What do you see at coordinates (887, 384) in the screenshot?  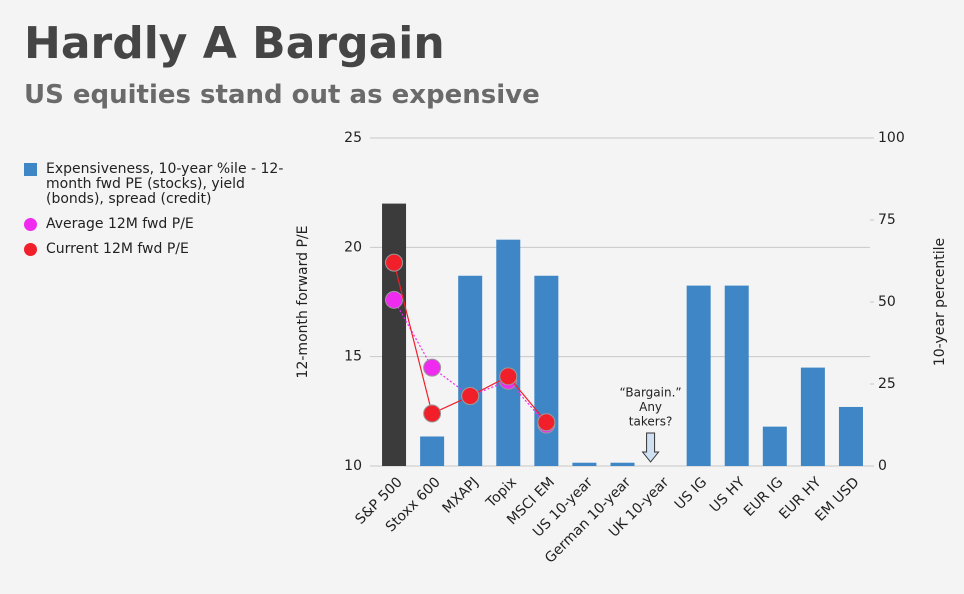 I see `y2-tick-label: 25` at bounding box center [887, 384].